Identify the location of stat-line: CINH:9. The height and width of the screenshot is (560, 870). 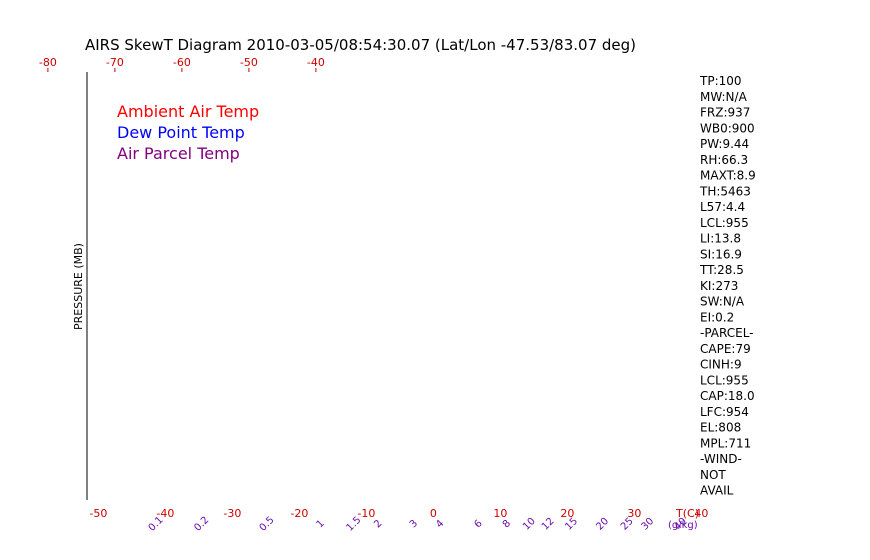
(721, 365).